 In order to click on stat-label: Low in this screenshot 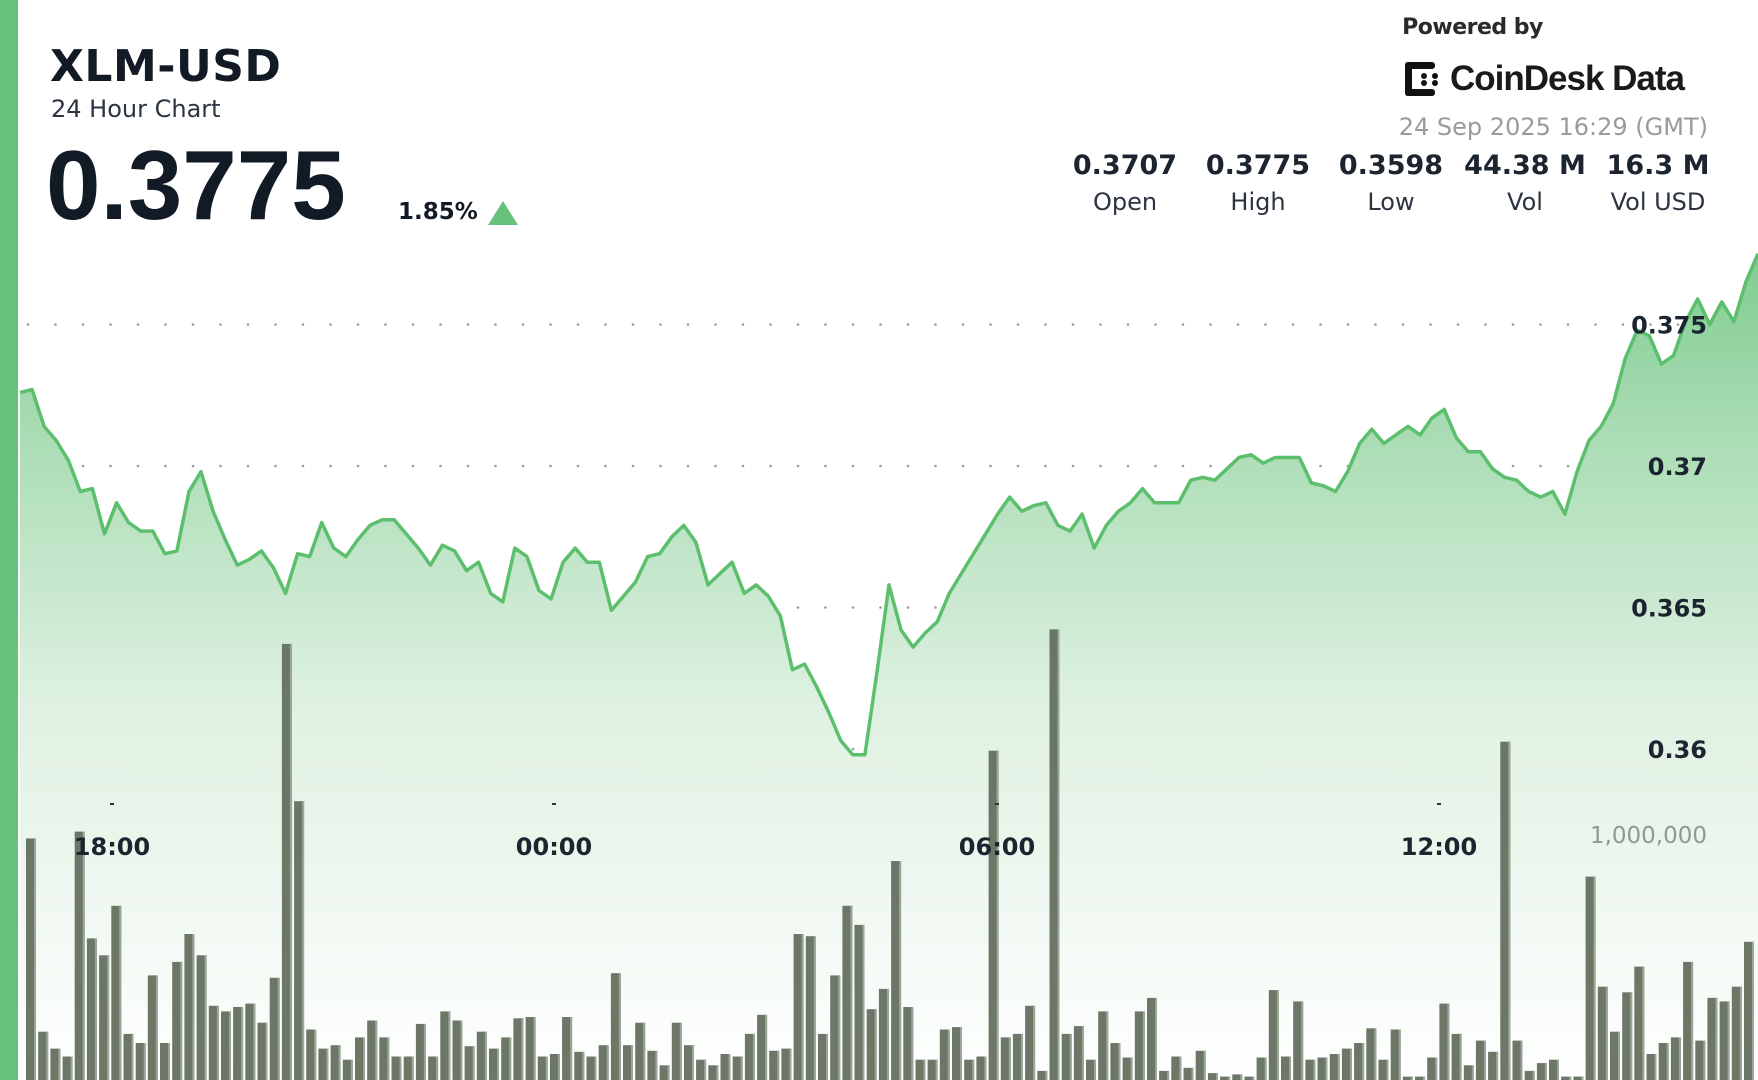, I will do `click(1391, 202)`.